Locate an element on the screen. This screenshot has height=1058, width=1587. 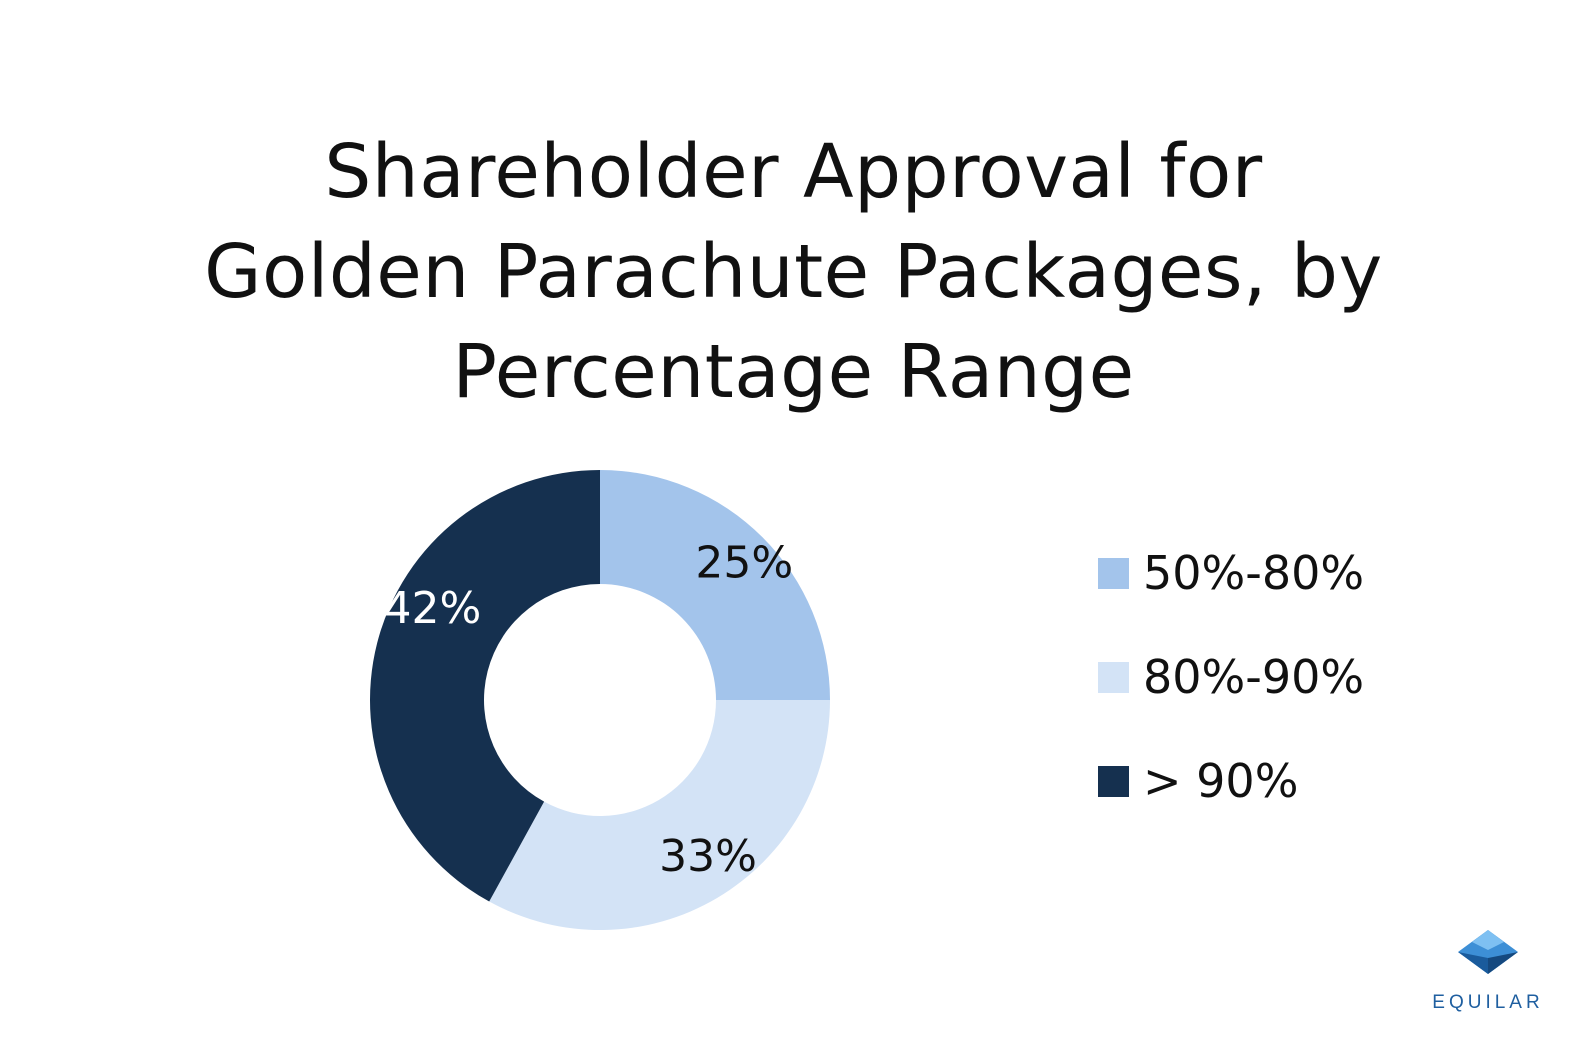
legend-item-50-80: 50%-80% is located at coordinates (1231, 573).